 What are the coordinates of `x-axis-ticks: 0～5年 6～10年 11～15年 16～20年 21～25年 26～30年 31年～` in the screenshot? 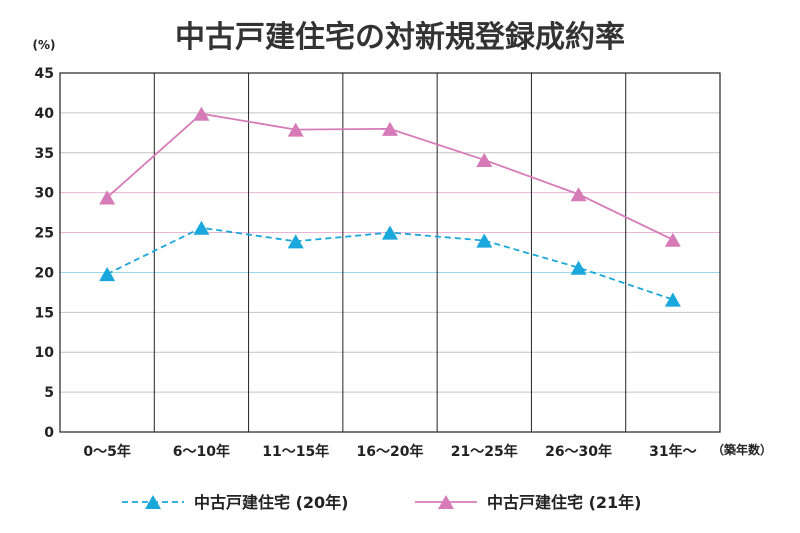 It's located at (389, 451).